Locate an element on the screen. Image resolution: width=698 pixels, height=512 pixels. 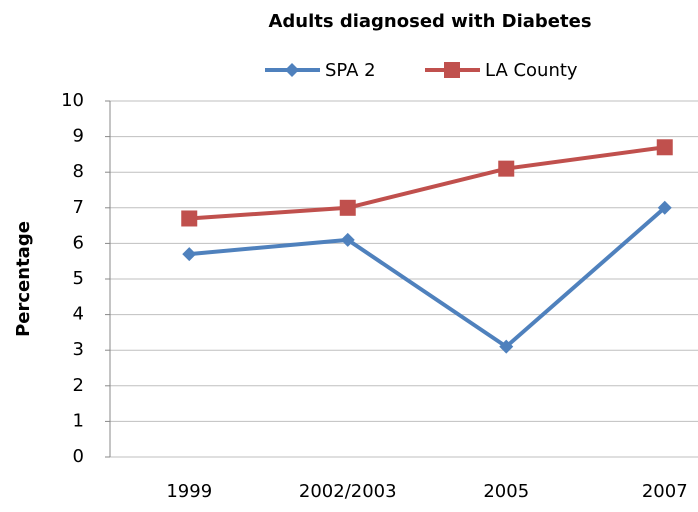
y-tick-label: 9 is located at coordinates (78, 136).